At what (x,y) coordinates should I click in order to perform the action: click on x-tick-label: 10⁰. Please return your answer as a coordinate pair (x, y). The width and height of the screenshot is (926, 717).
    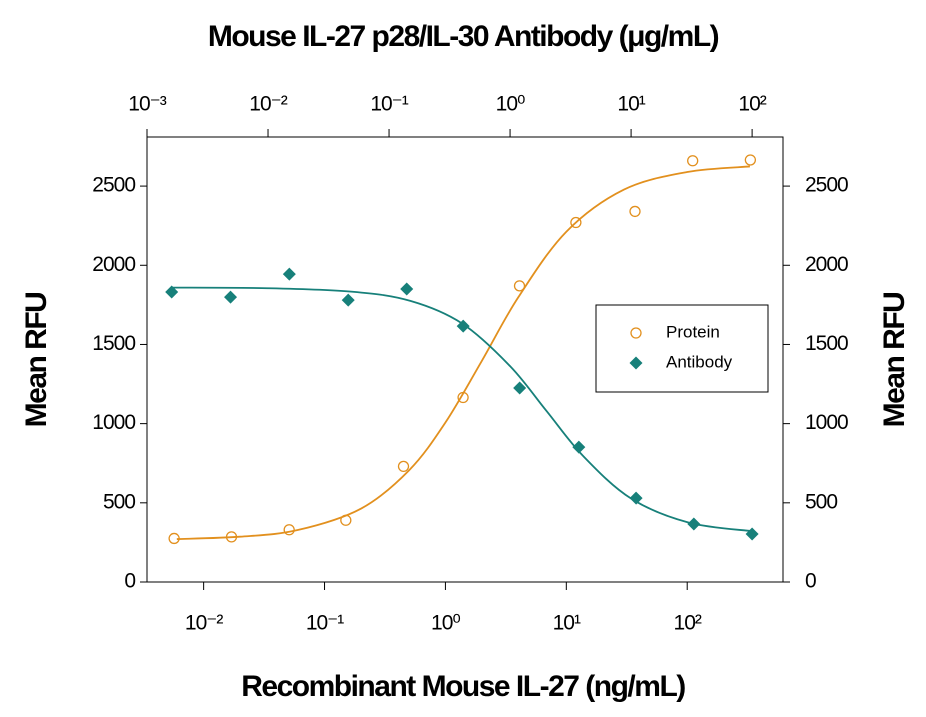
    Looking at the image, I should click on (445, 623).